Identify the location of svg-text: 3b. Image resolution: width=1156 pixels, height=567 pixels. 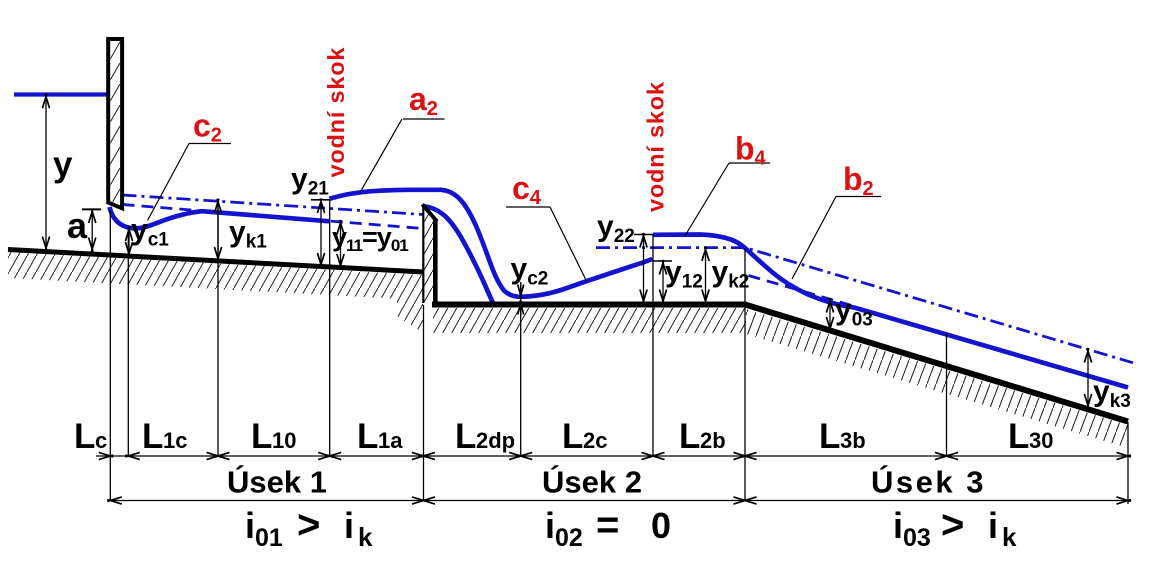
(853, 440).